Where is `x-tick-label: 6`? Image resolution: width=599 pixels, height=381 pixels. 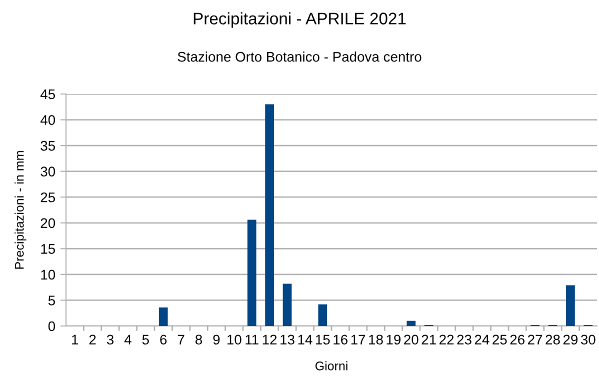 x-tick-label: 6 is located at coordinates (163, 339).